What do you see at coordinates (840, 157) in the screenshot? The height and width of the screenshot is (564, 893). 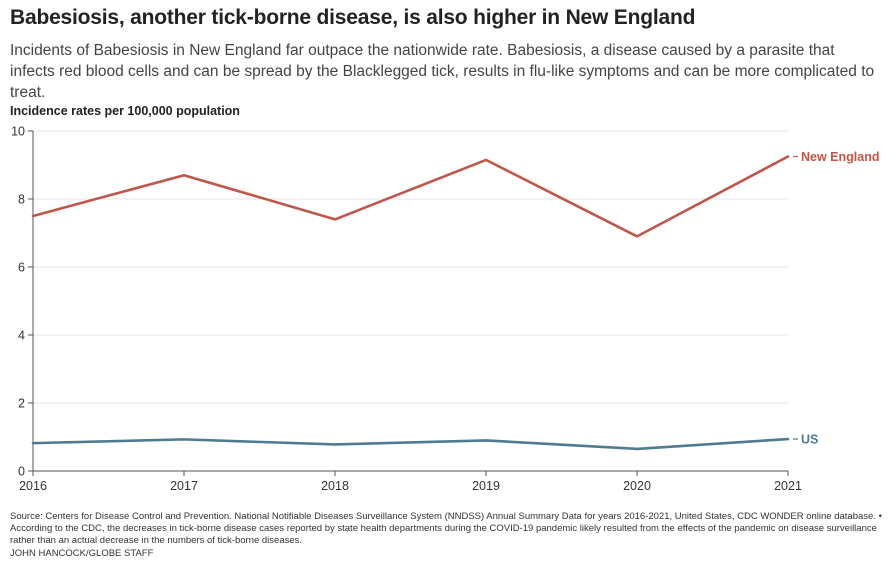 I see `series-label: New England` at bounding box center [840, 157].